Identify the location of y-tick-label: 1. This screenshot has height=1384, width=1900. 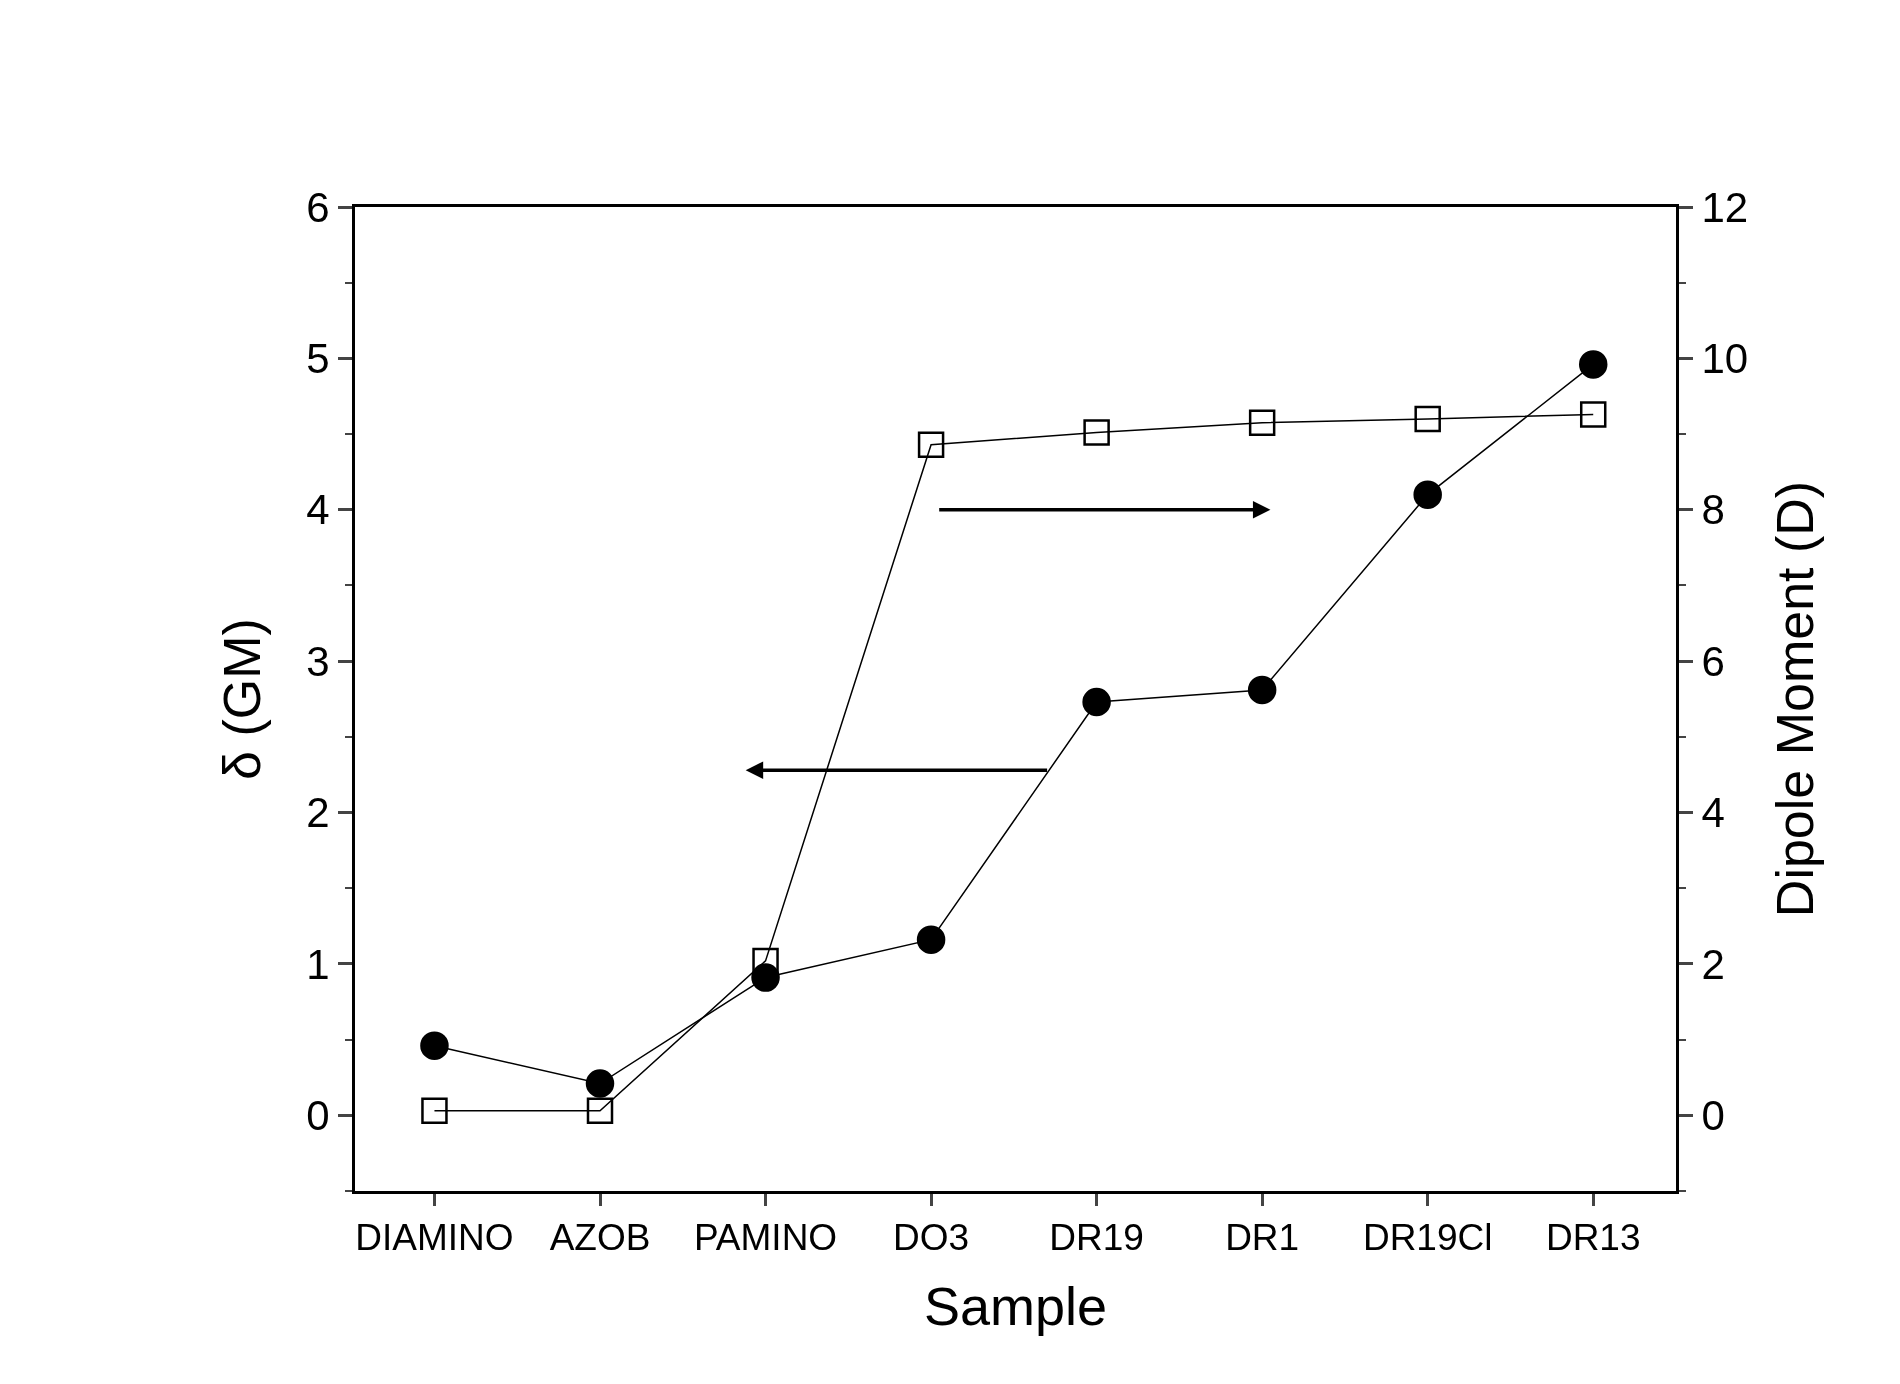
(318, 964).